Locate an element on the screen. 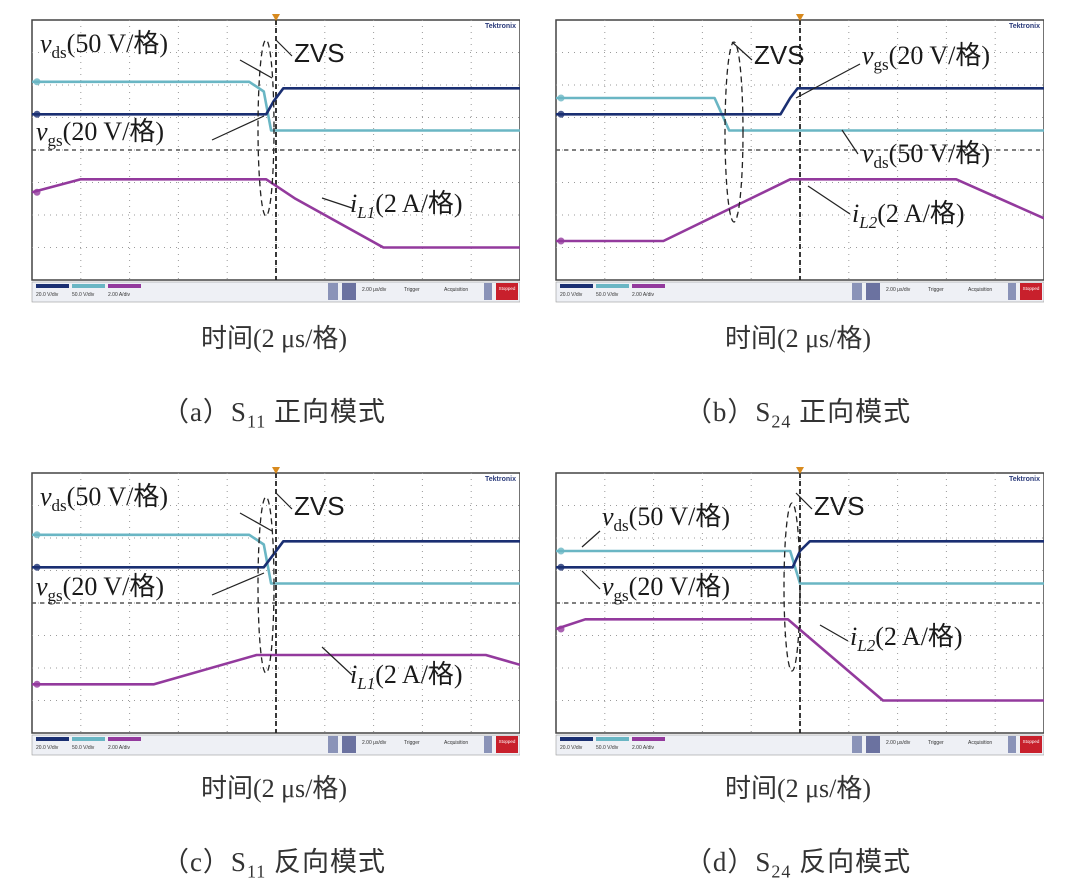  panel-caption: （c）S11 反向模式 is located at coordinates (274, 864).